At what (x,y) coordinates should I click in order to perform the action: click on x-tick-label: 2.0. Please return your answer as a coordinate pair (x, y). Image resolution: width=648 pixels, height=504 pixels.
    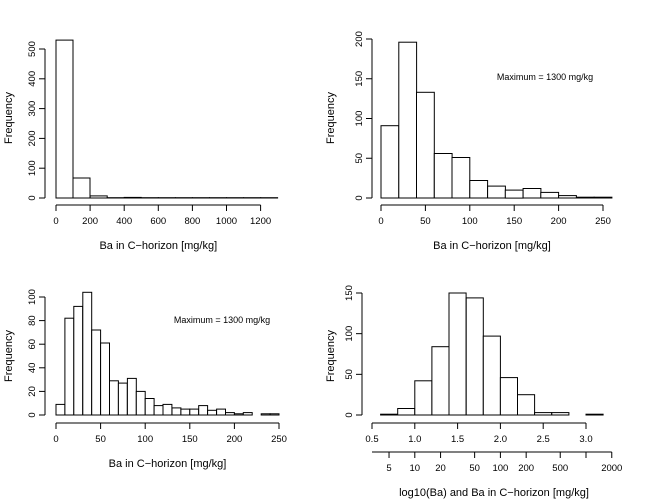
    Looking at the image, I should click on (500, 439).